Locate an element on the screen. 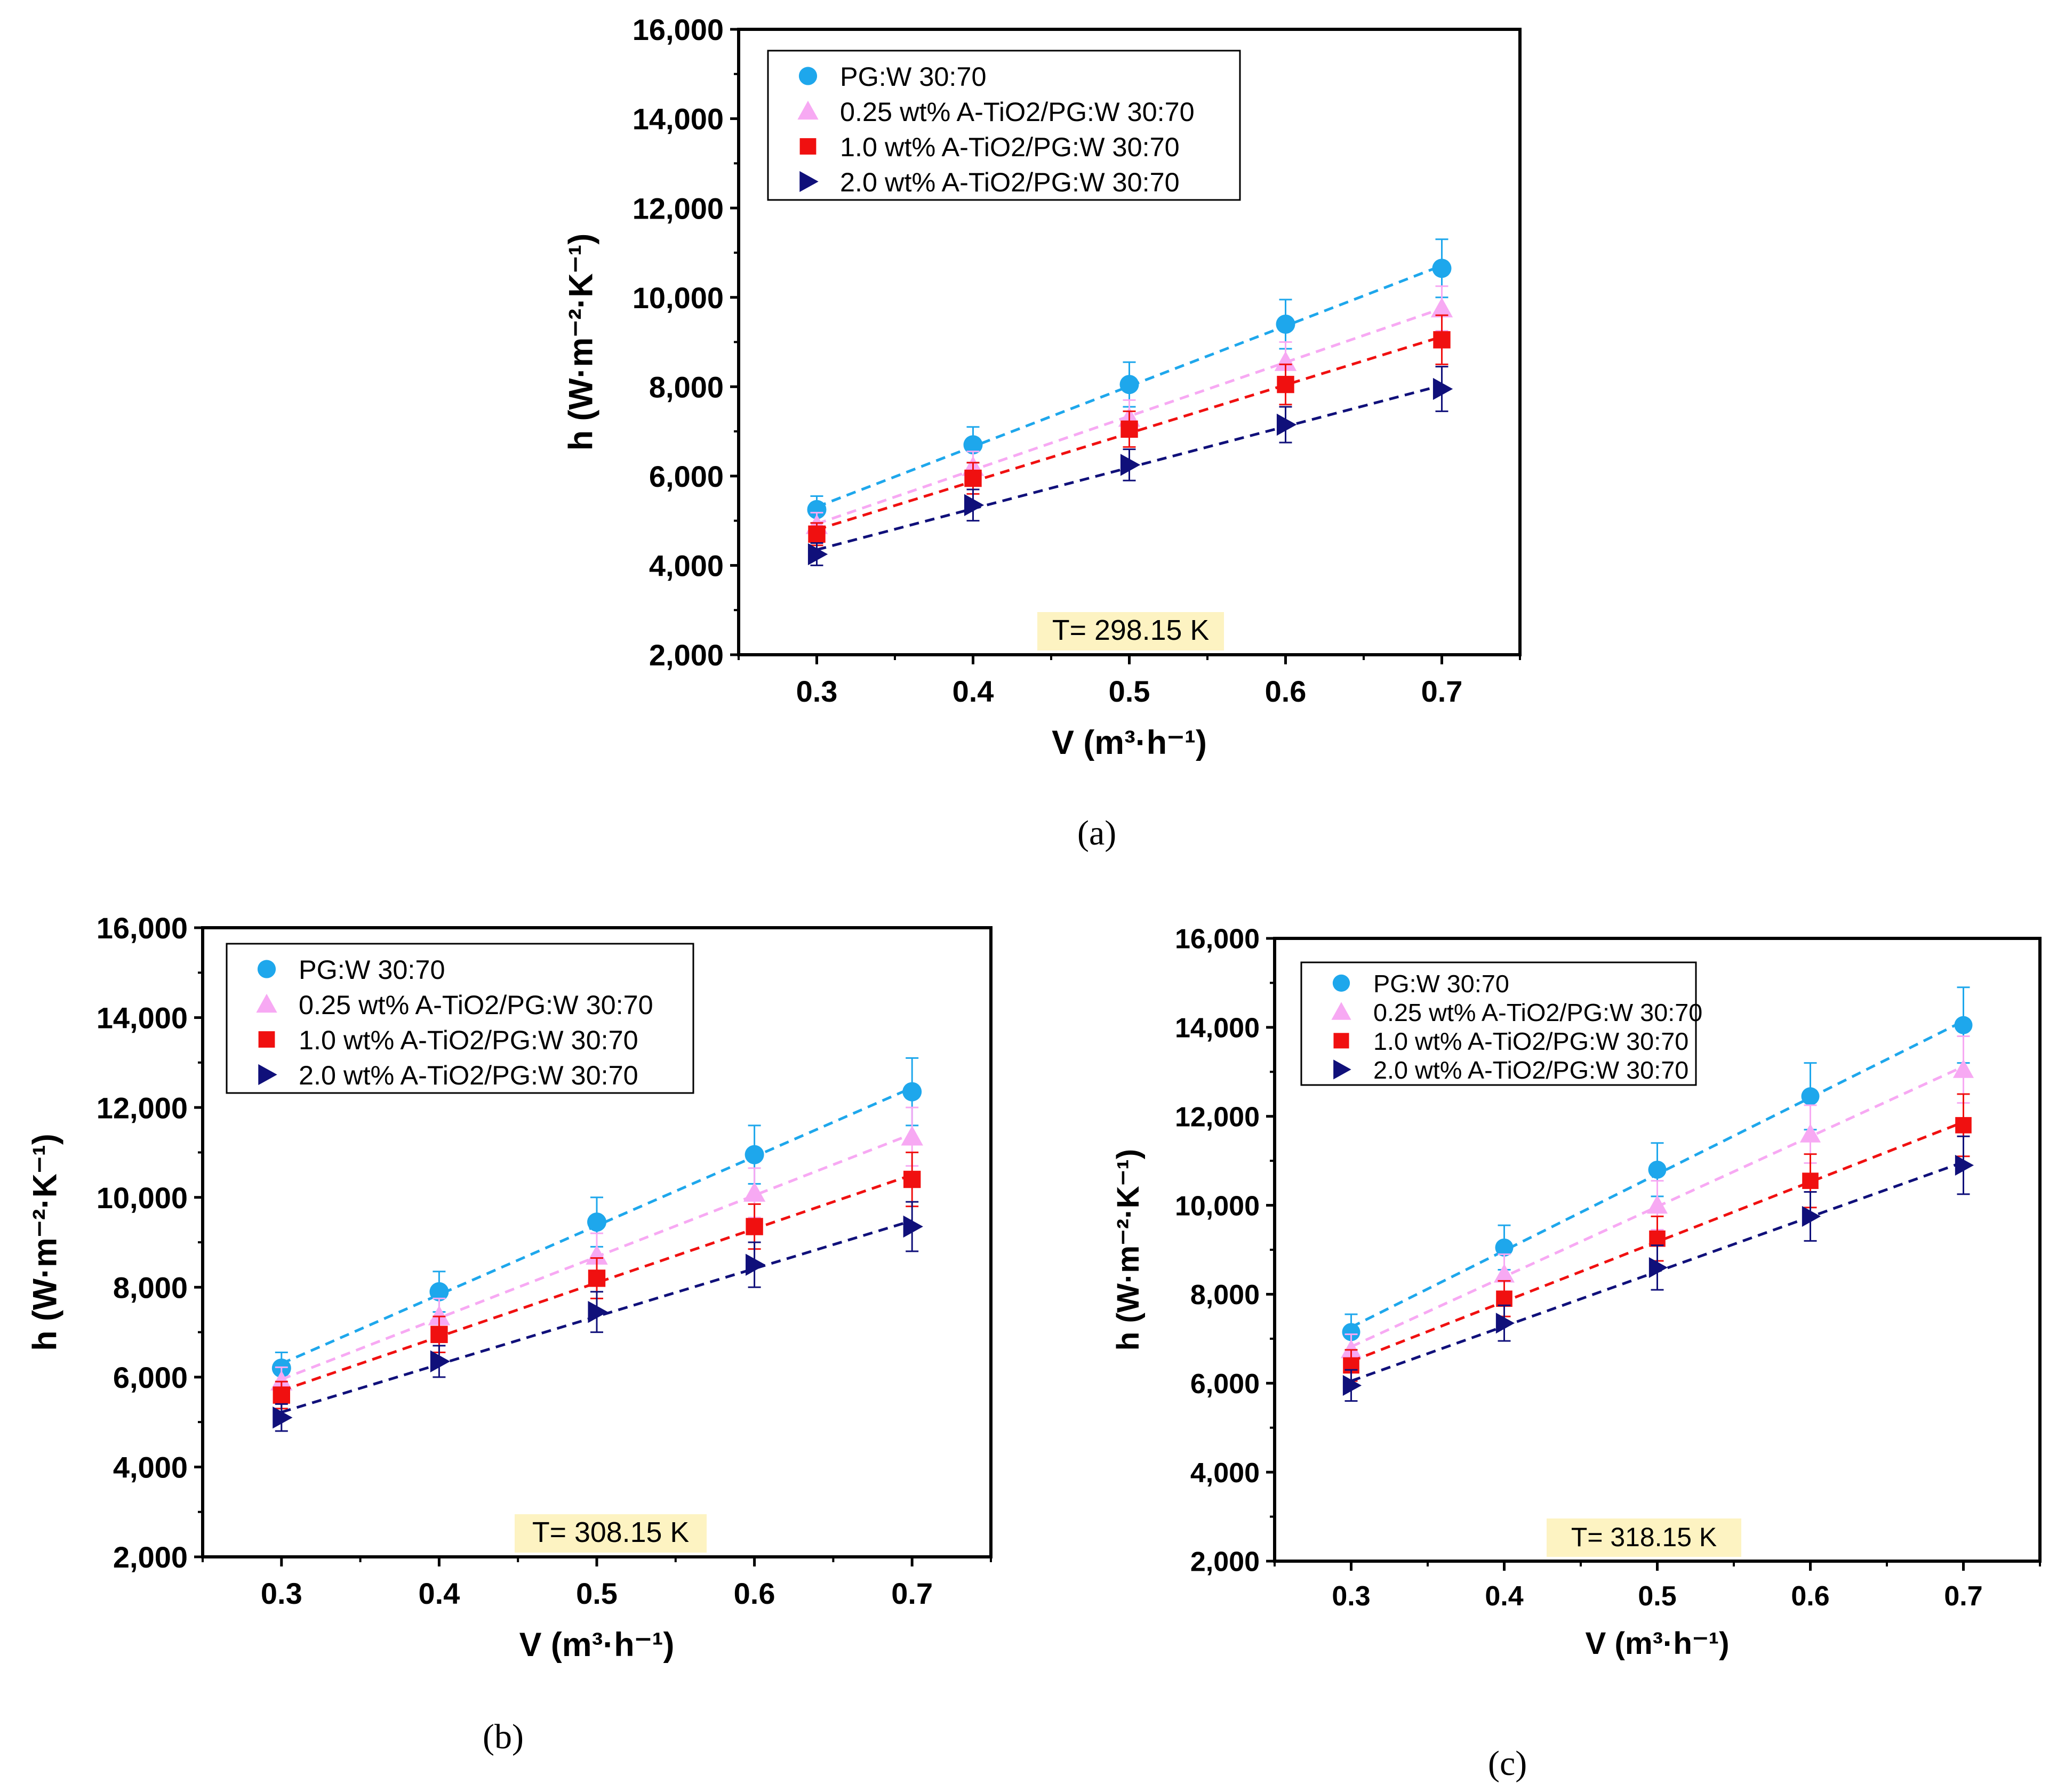  temperature-box-a is located at coordinates (1130, 631).